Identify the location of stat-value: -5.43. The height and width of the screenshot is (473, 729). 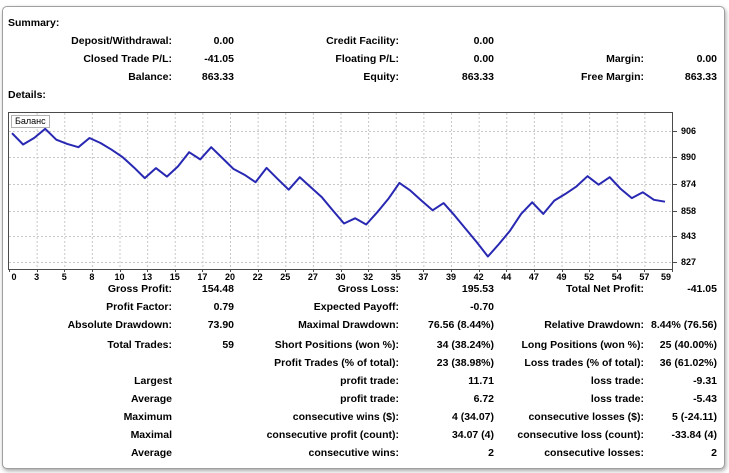
(705, 399).